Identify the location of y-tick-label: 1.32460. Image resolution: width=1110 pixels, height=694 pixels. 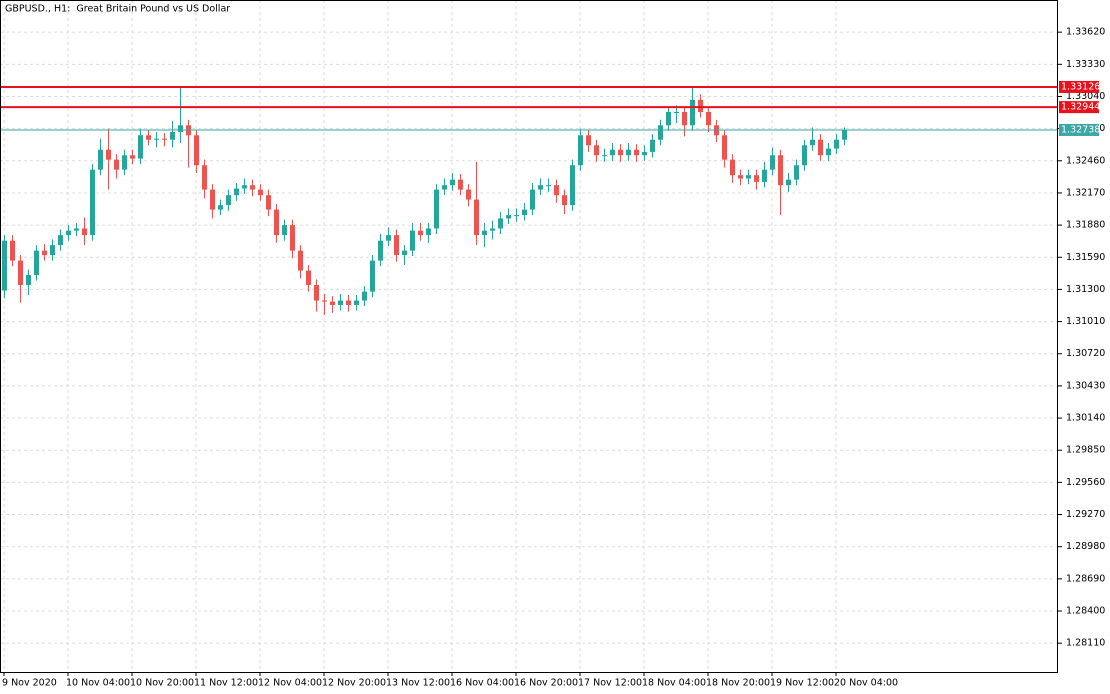
(1085, 160).